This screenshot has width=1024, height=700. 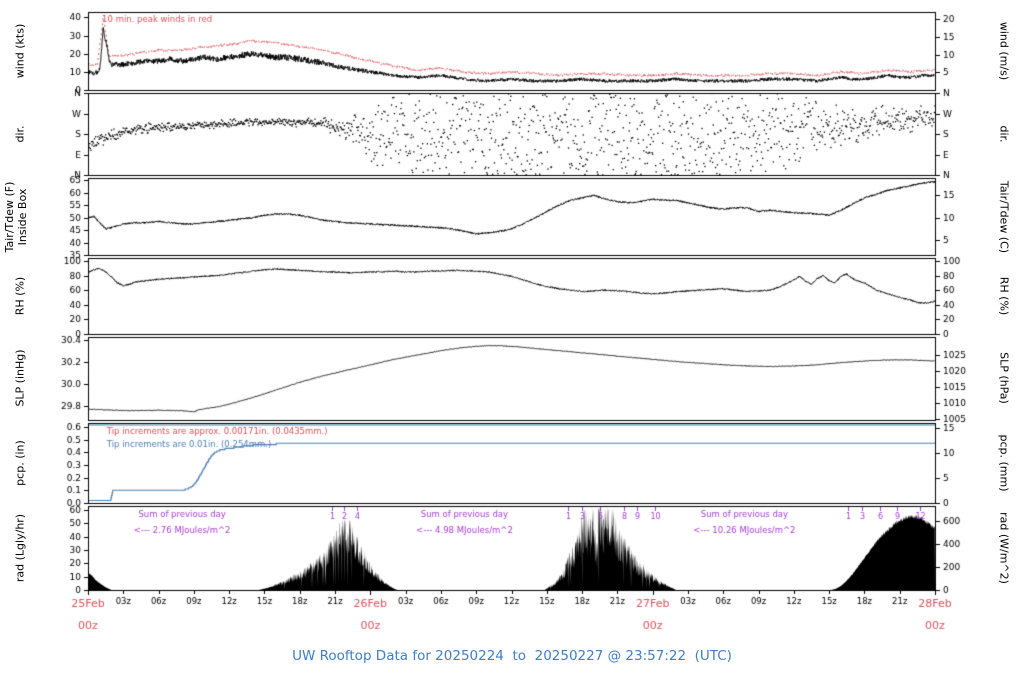 I want to click on y-axis-label-rad-left: rad (Lgly/hr), so click(x=20, y=548).